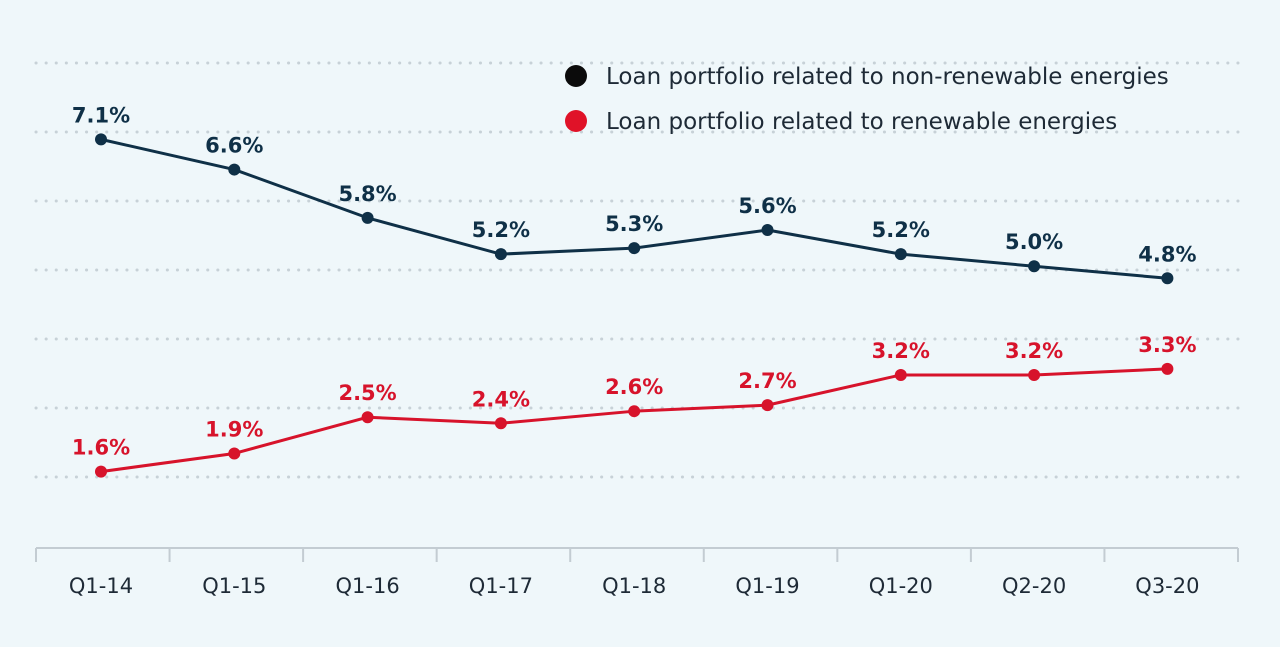 This screenshot has height=647, width=1280. What do you see at coordinates (1167, 254) in the screenshot?
I see `data-label: 4.8%` at bounding box center [1167, 254].